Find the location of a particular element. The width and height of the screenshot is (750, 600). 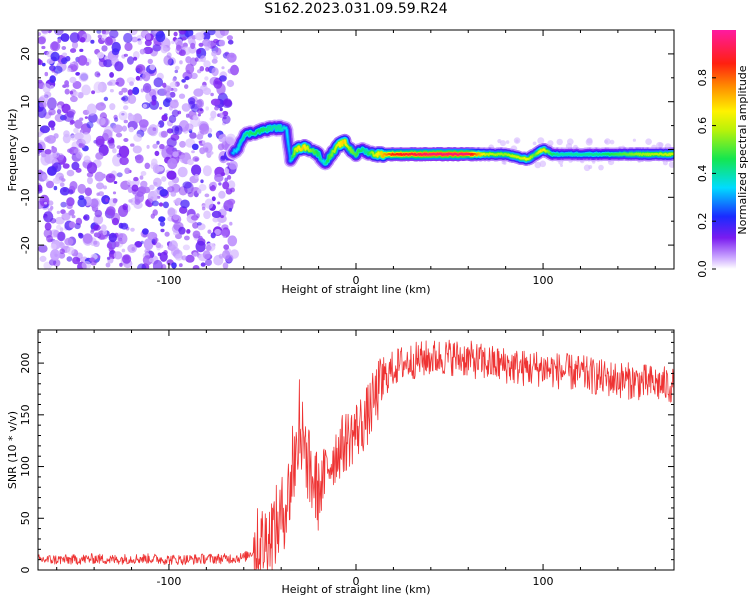

page-title: S162.2023.031.09.59.R24 is located at coordinates (356, 9).